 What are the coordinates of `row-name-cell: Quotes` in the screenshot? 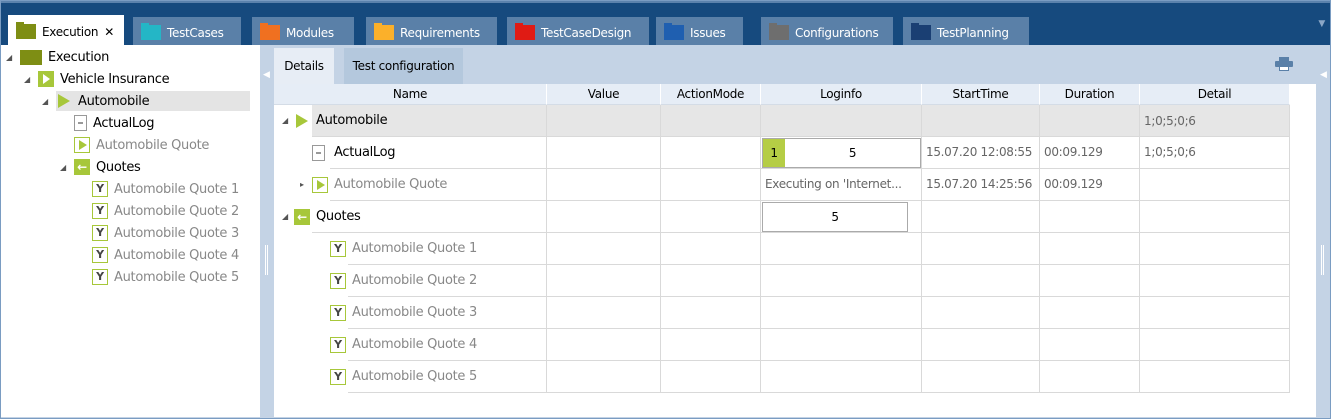 It's located at (429, 217).